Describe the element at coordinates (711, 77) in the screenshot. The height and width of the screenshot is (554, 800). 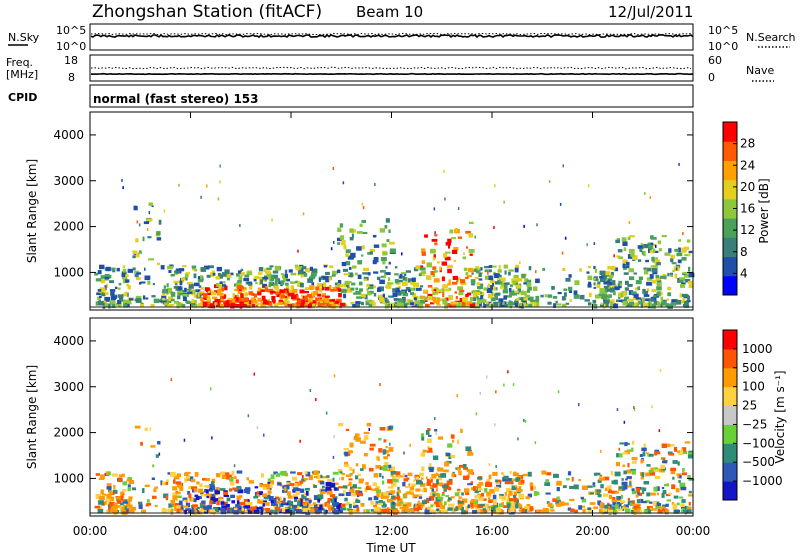
I see `nave-tick-bottom: 0` at that location.